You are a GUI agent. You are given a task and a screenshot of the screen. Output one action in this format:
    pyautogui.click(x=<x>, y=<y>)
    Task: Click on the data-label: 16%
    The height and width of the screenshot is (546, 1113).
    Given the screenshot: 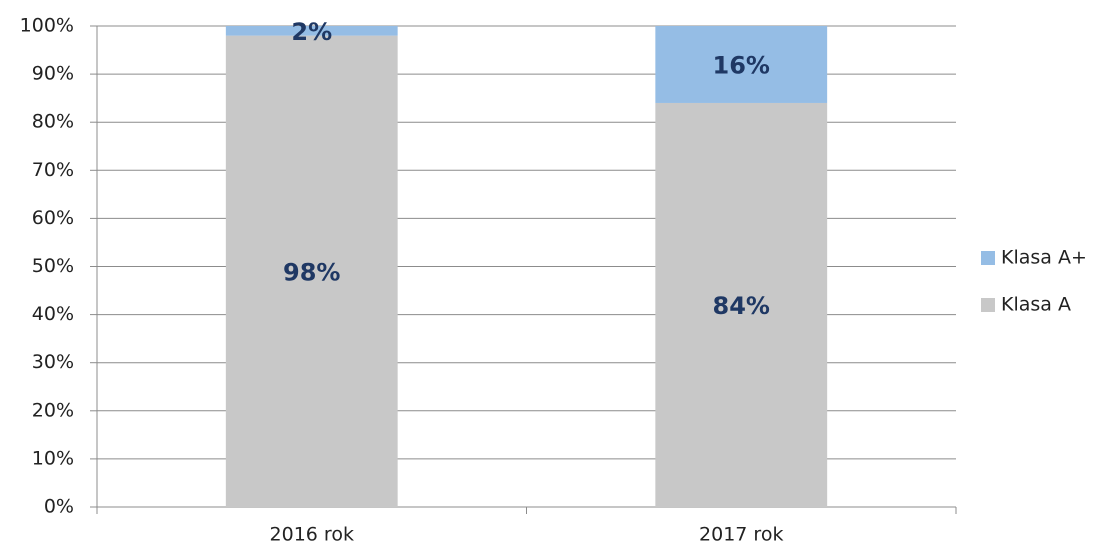 What is the action you would take?
    pyautogui.click(x=741, y=65)
    